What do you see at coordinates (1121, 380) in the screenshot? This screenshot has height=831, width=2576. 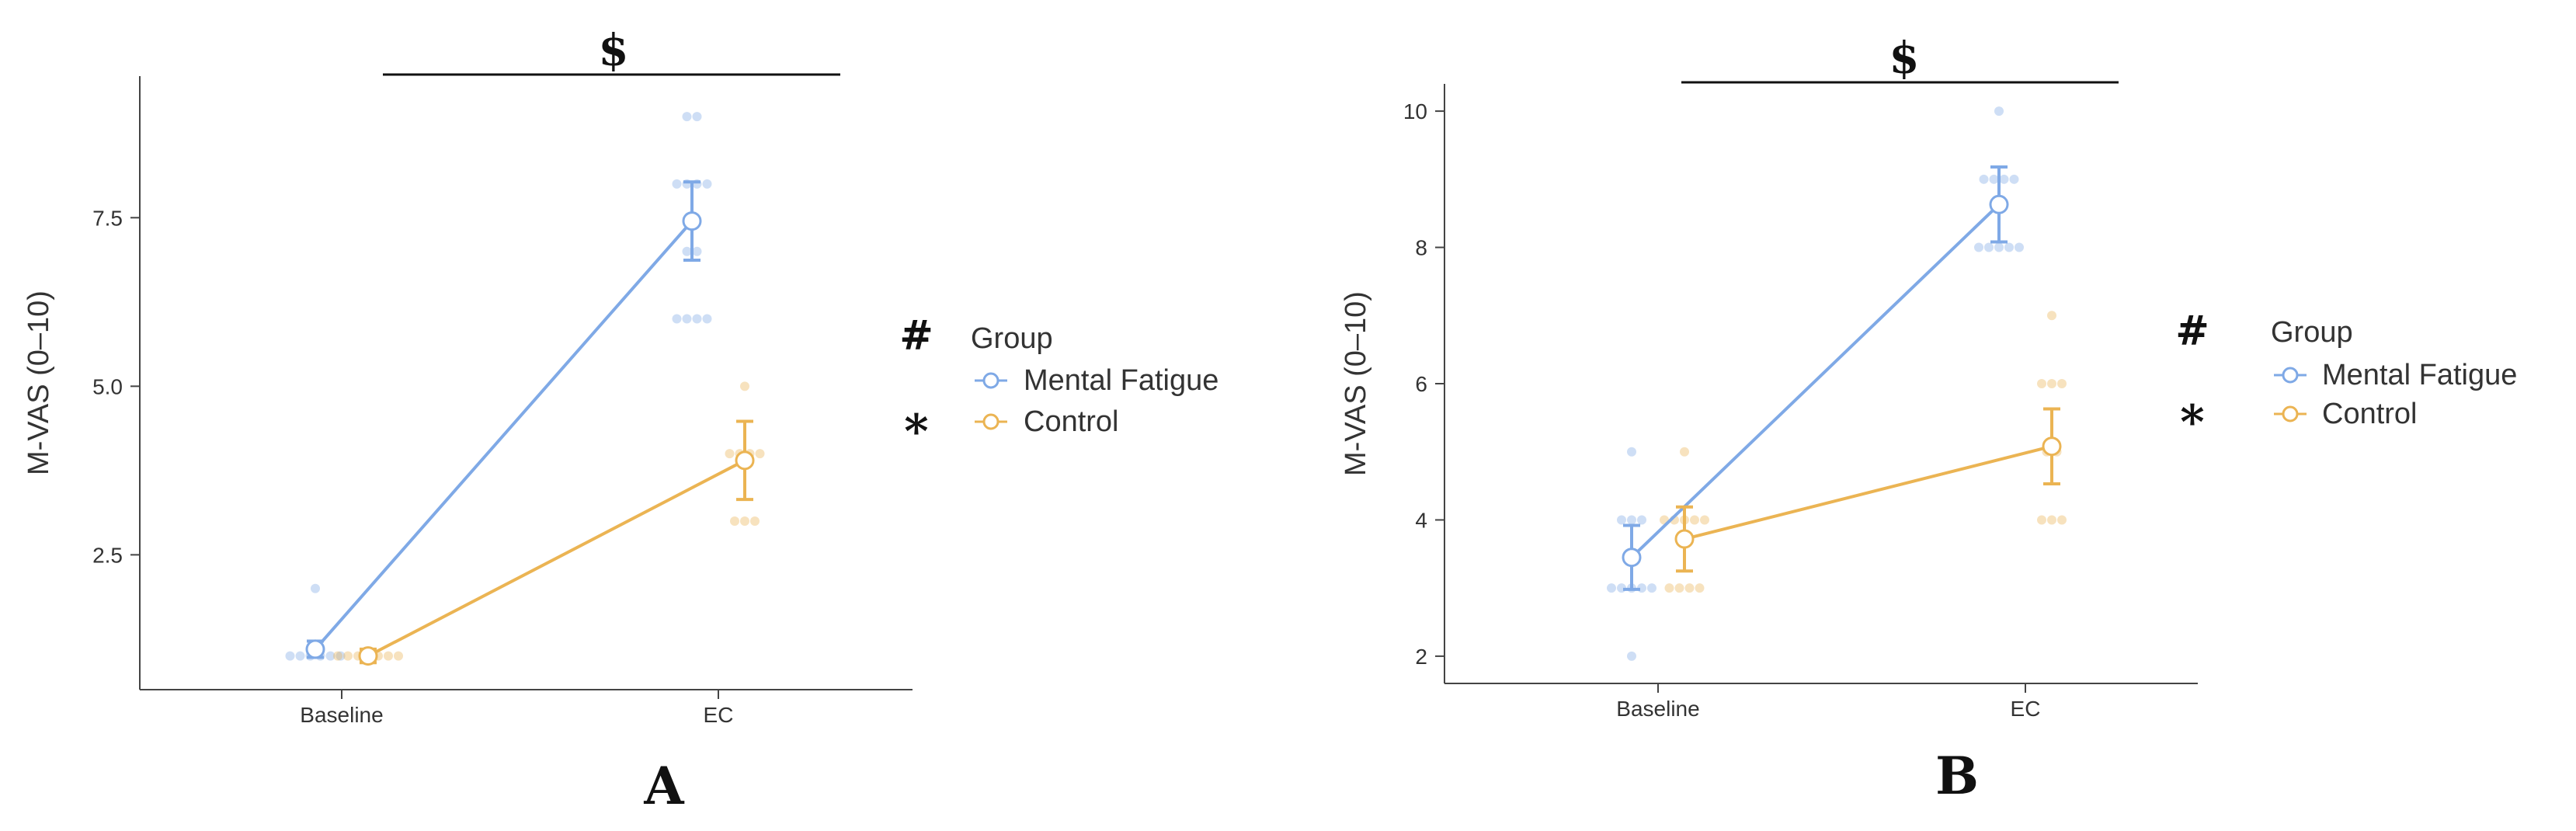 I see `legend-item-label: Mental Fatigue` at bounding box center [1121, 380].